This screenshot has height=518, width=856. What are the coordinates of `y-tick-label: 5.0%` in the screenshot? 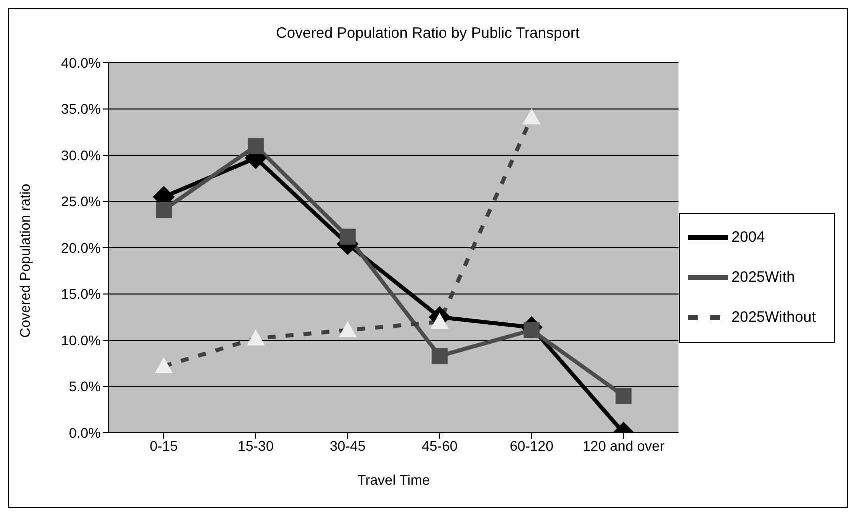 It's located at (85, 386).